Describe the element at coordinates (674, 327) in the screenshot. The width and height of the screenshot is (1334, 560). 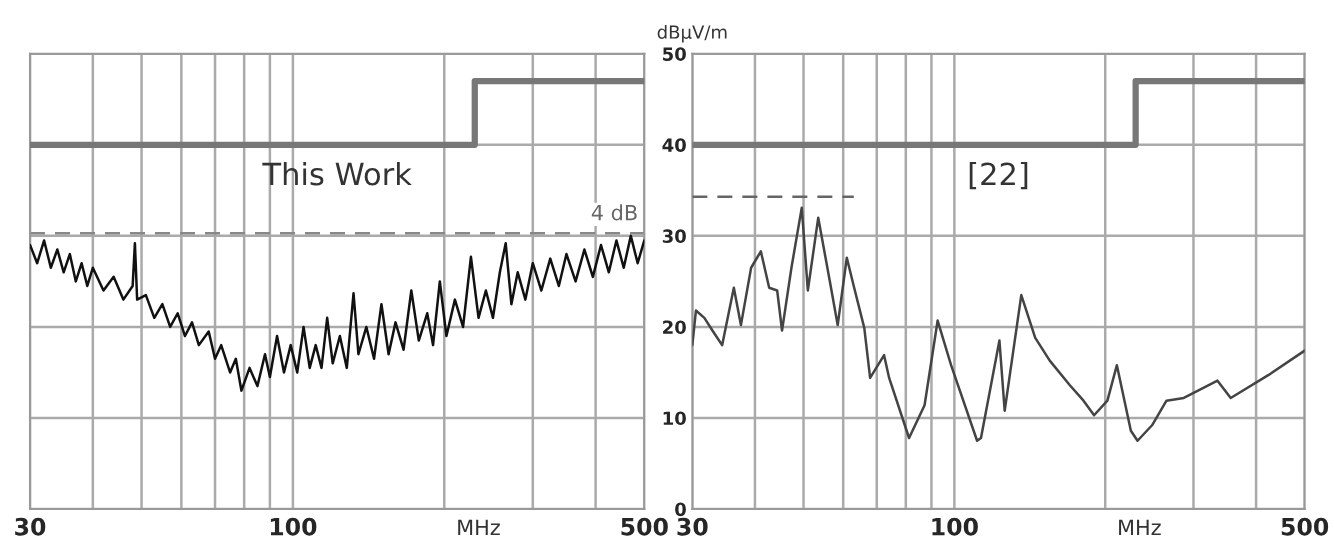
I see `y-tick-label: 20` at that location.